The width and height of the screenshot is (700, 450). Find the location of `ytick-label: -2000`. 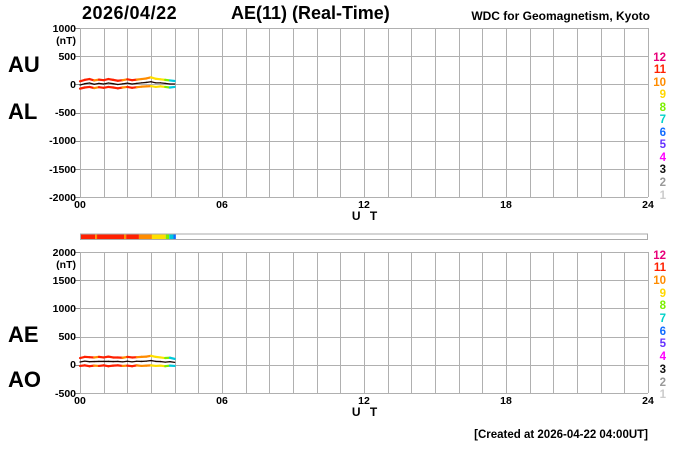

ytick-label: -2000 is located at coordinates (62, 197).